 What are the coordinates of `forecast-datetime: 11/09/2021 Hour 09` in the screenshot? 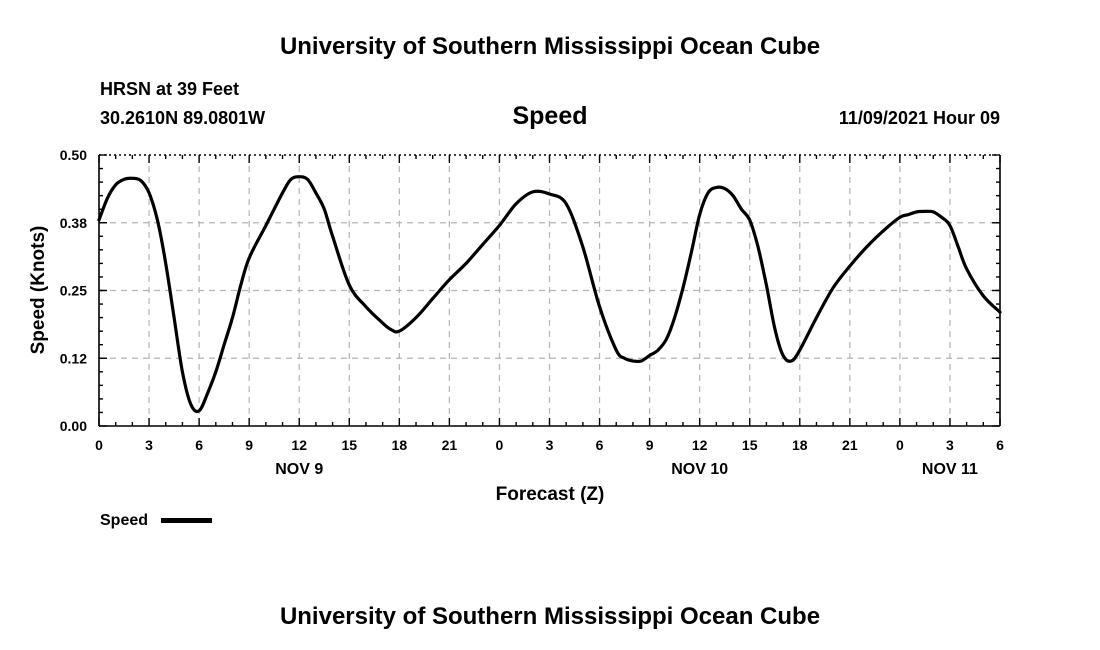 It's located at (919, 118).